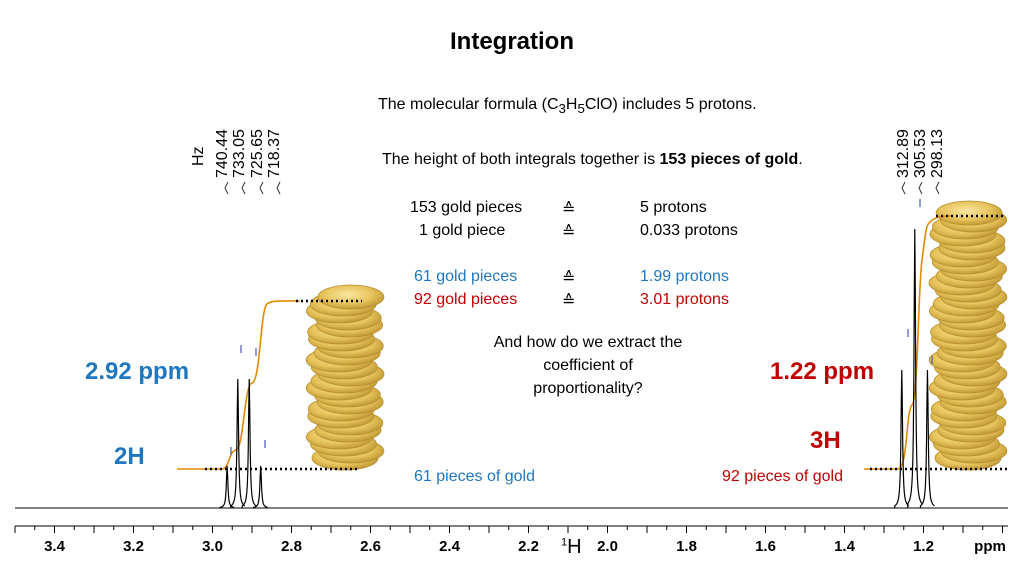 This screenshot has width=1024, height=576. What do you see at coordinates (607, 546) in the screenshot?
I see `x-tick-label-2.0: 2.0` at bounding box center [607, 546].